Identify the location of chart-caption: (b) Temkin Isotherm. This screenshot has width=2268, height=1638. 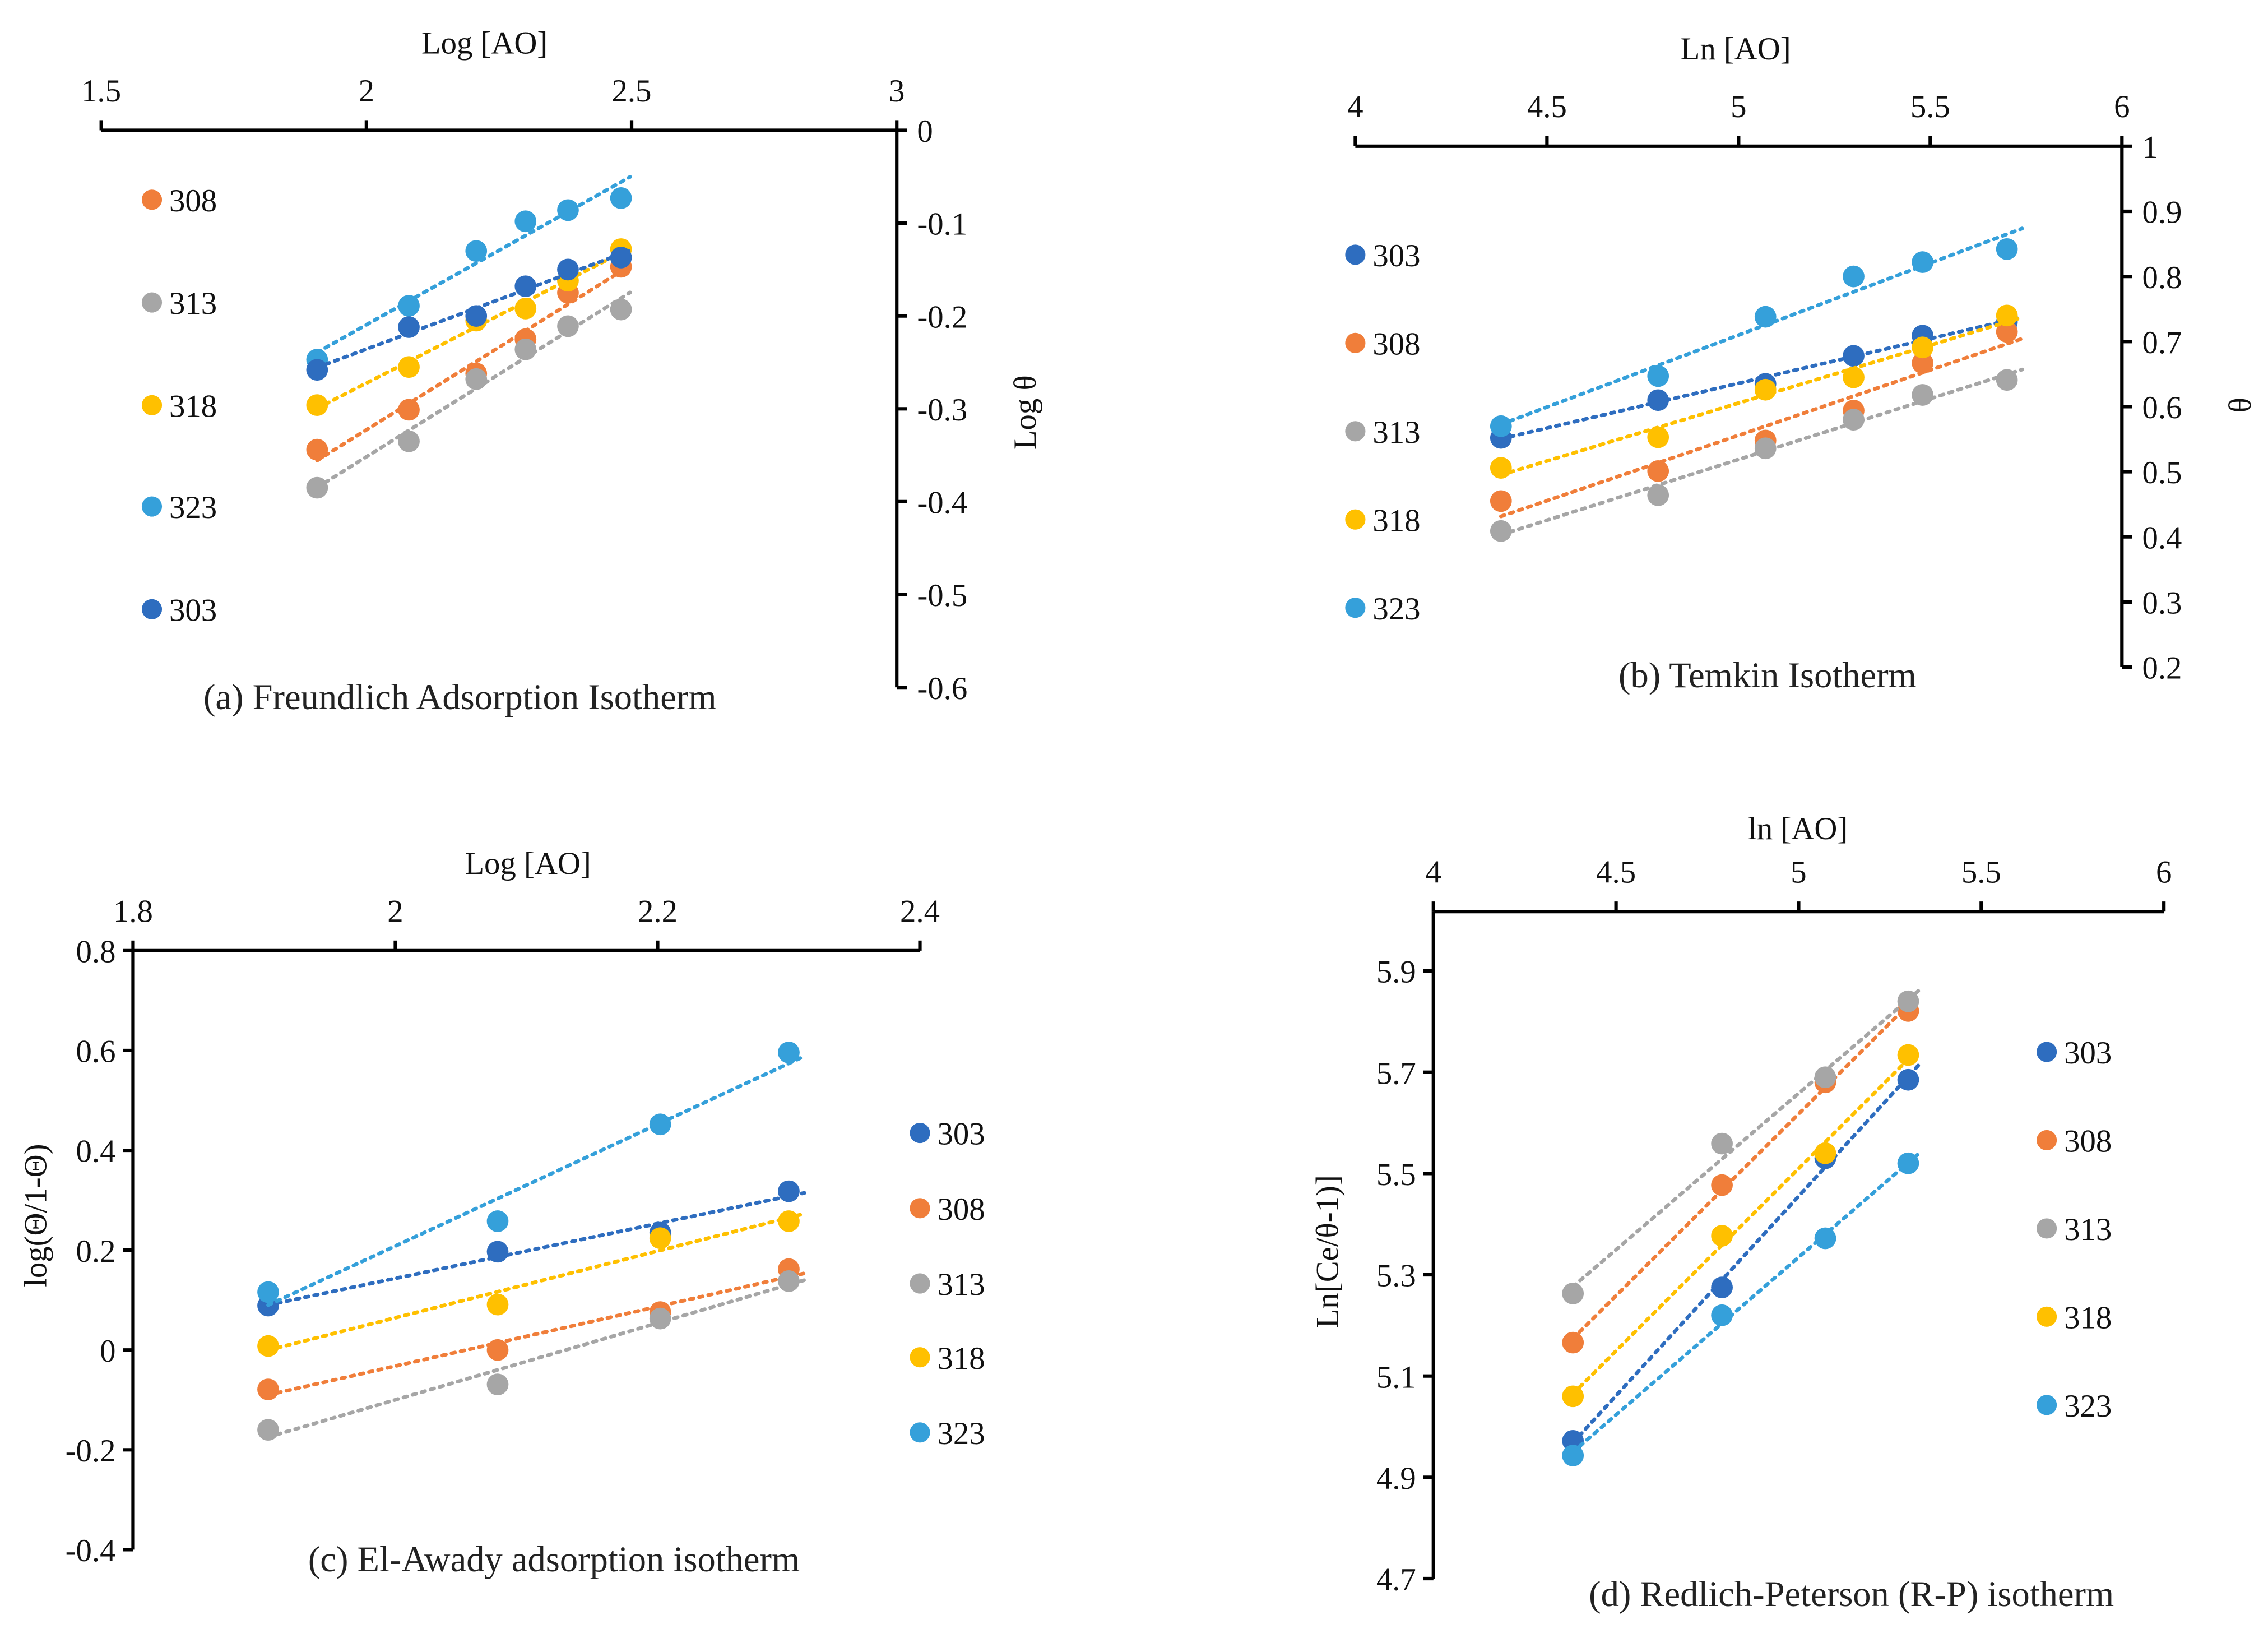
(1767, 675).